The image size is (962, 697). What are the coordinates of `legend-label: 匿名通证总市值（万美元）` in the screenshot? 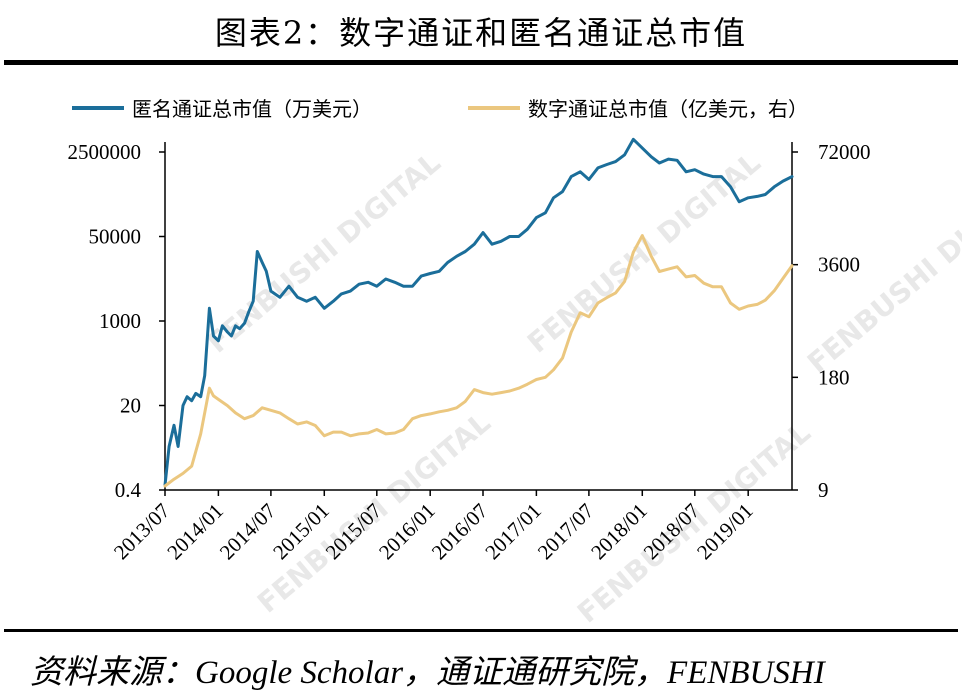 It's located at (252, 109).